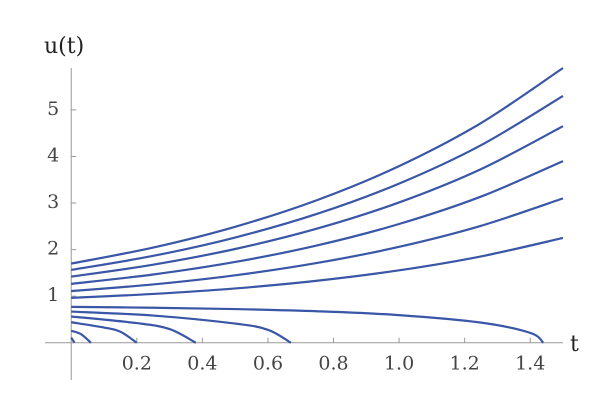 The height and width of the screenshot is (401, 602). I want to click on y-tick-label: 1, so click(53, 295).